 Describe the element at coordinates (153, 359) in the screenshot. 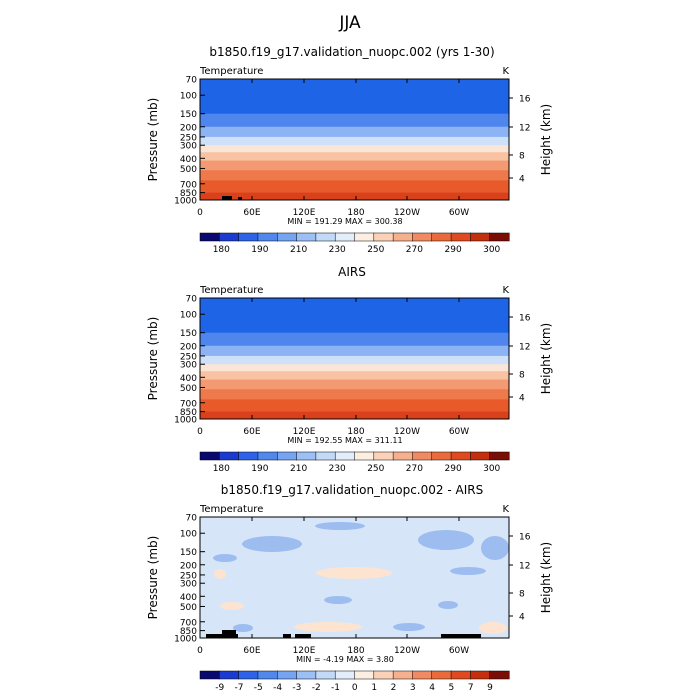

I see `y-axis-label: Pressure (mb)` at that location.